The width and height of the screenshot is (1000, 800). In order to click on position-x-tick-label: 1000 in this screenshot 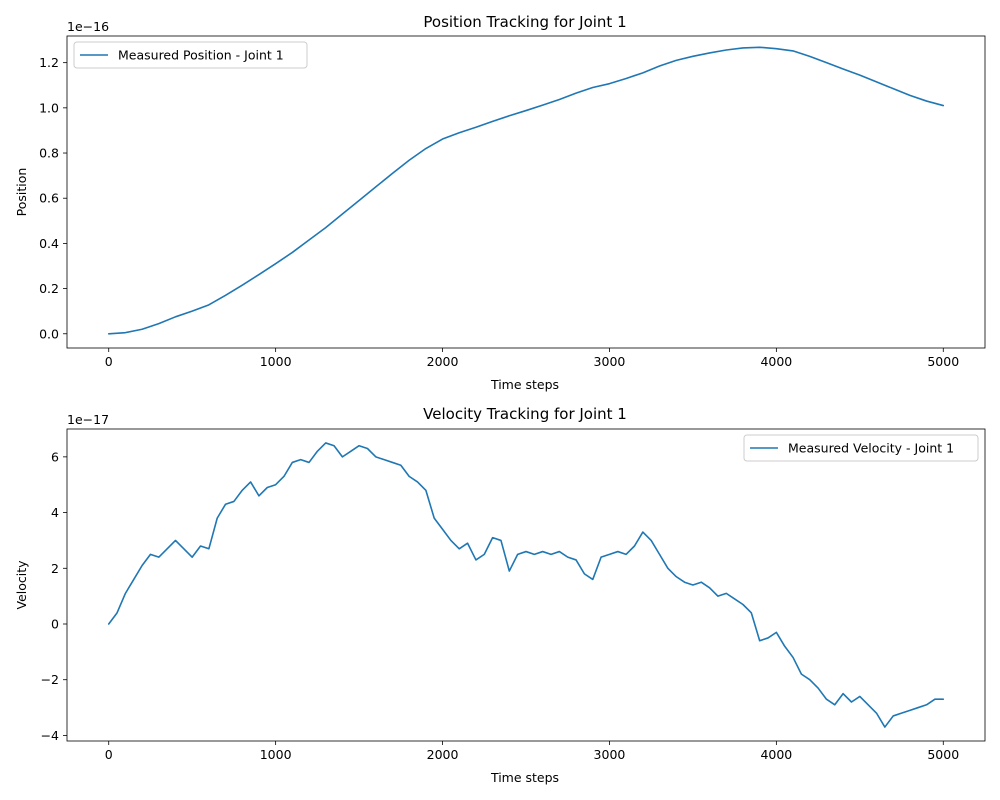, I will do `click(276, 361)`.